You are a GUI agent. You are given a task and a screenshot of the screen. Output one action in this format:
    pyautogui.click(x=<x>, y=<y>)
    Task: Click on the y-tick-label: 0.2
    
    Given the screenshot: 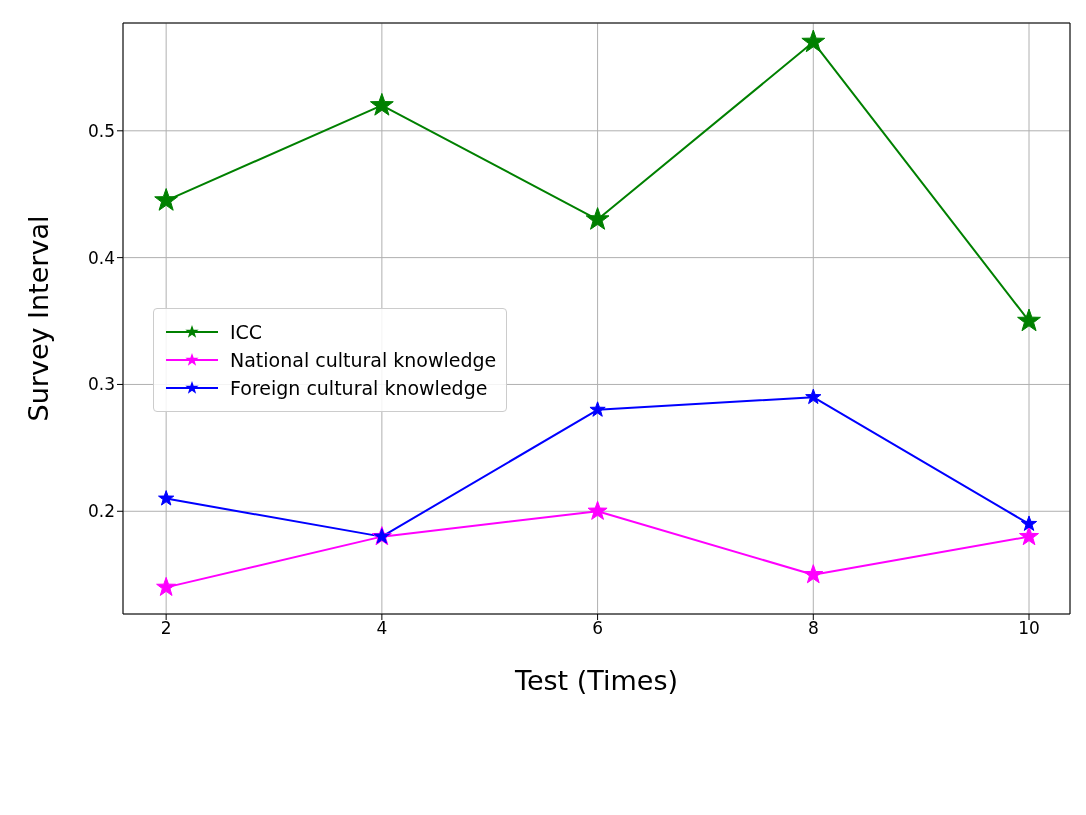 What is the action you would take?
    pyautogui.click(x=101, y=511)
    